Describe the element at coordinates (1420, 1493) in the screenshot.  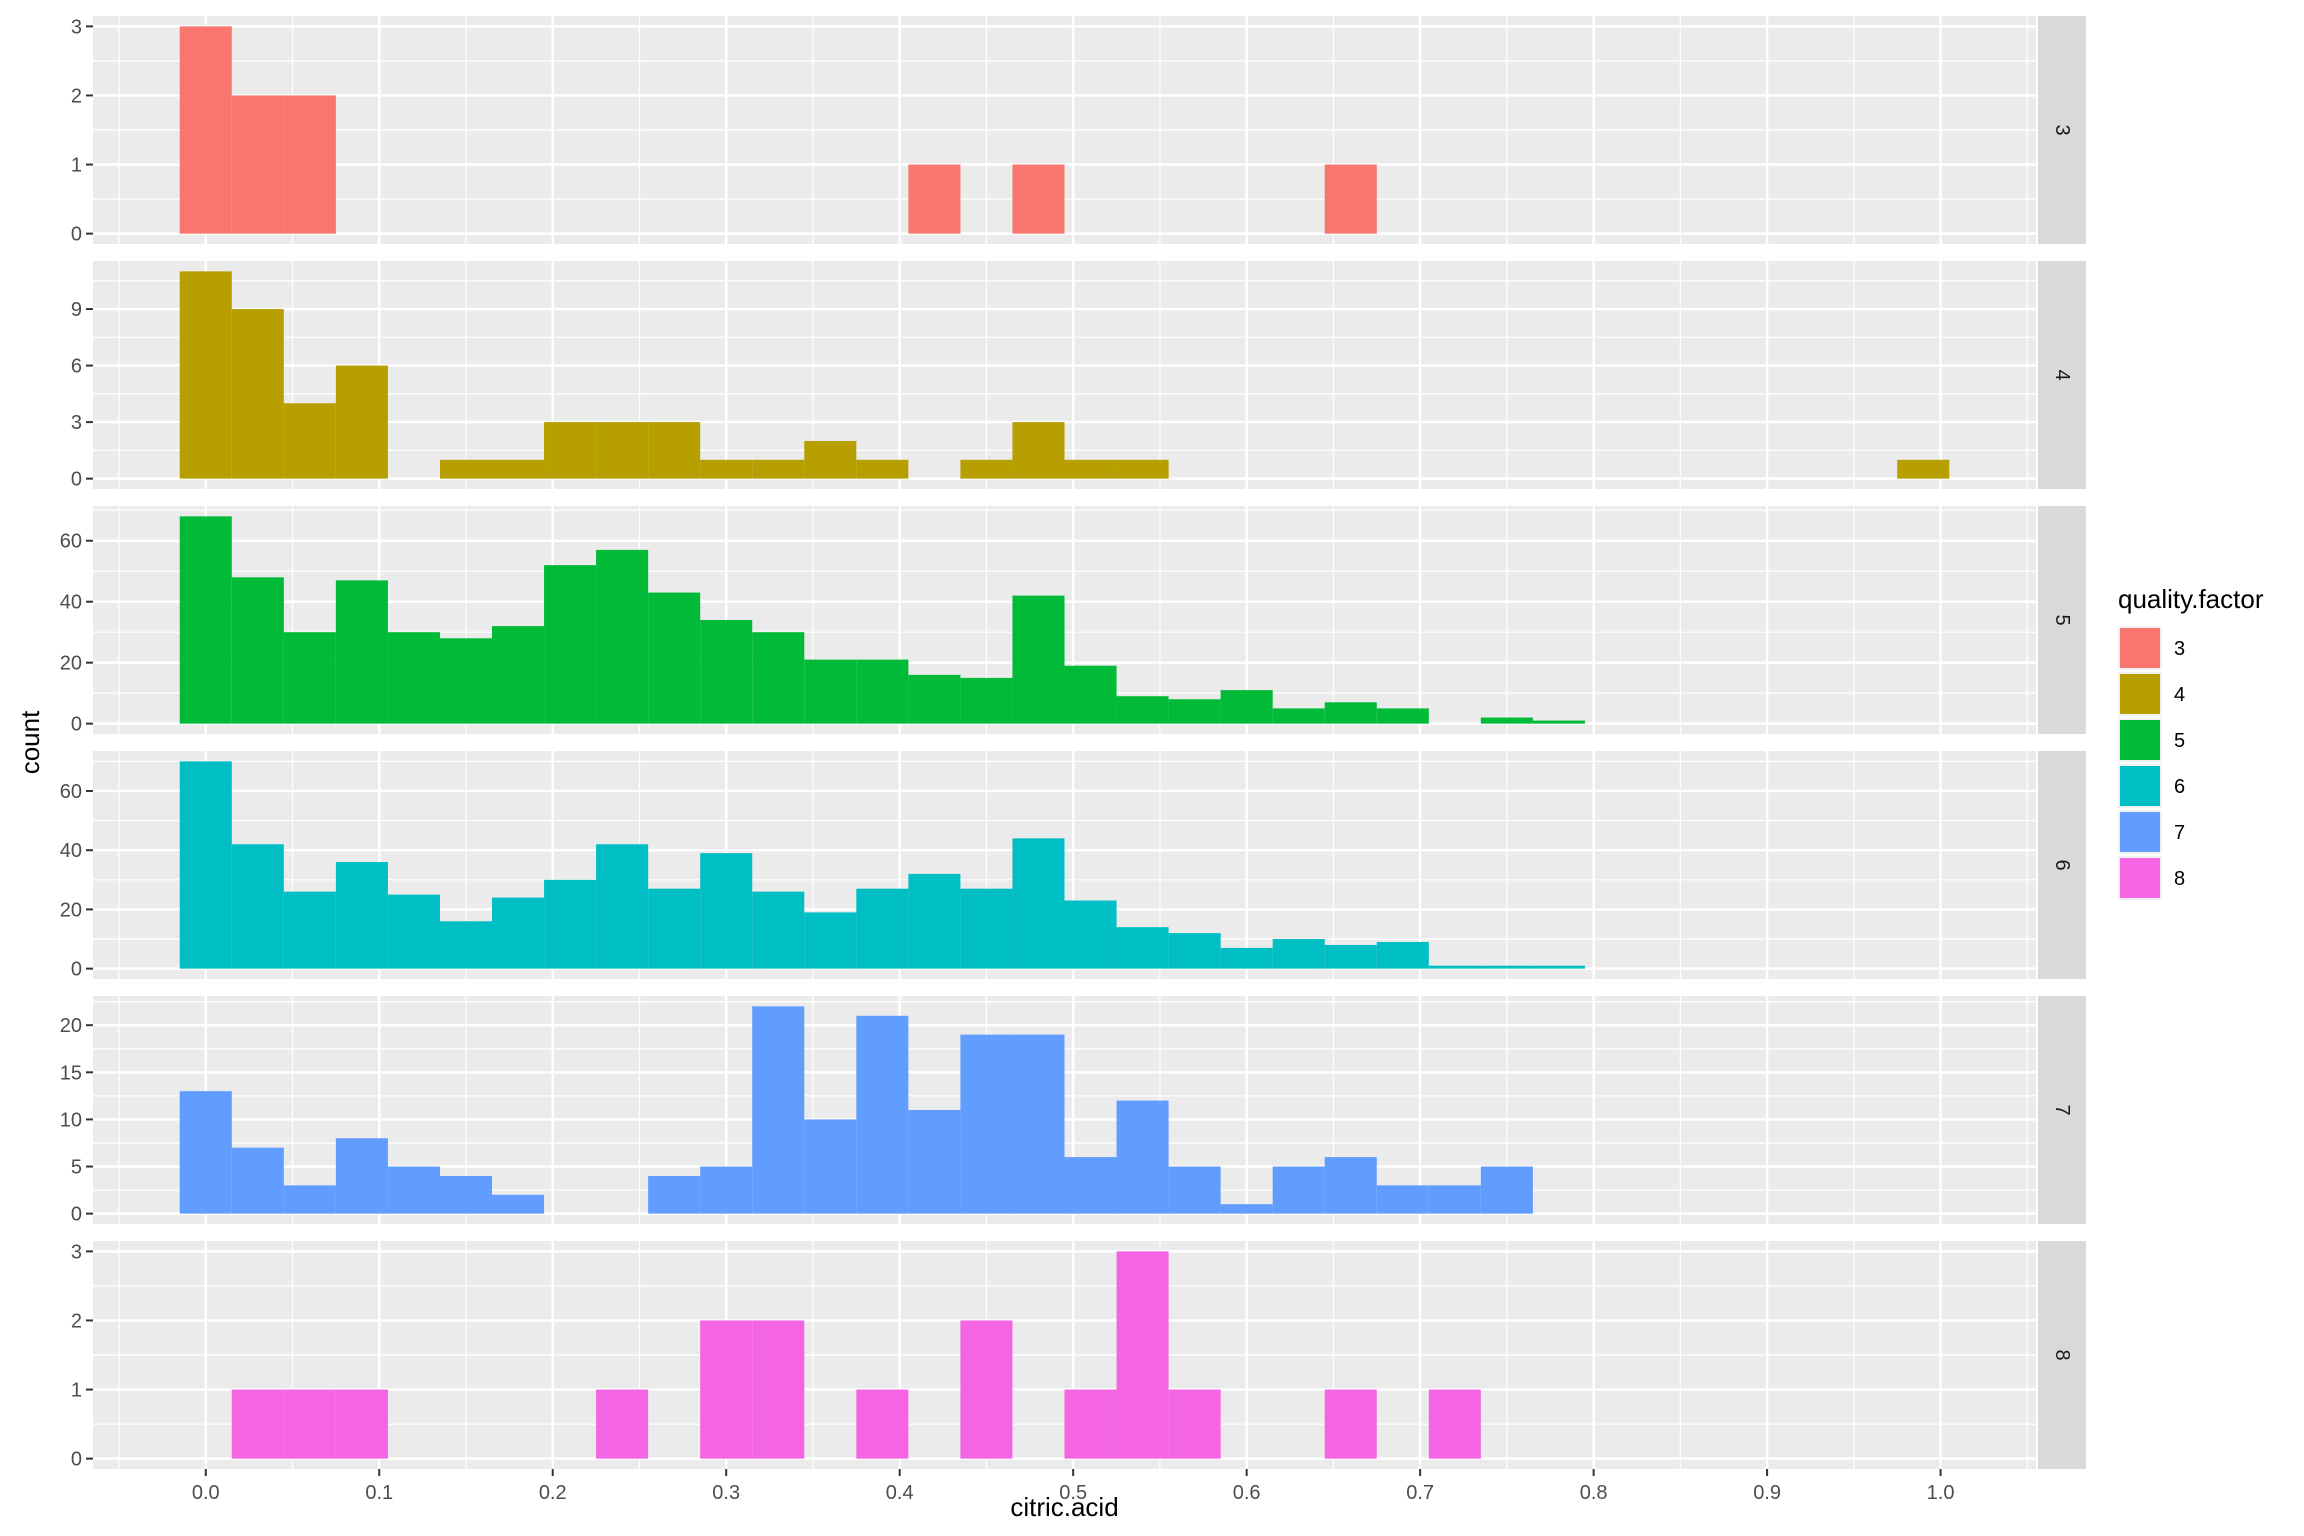
I see `x-tick-label: 0.7` at that location.